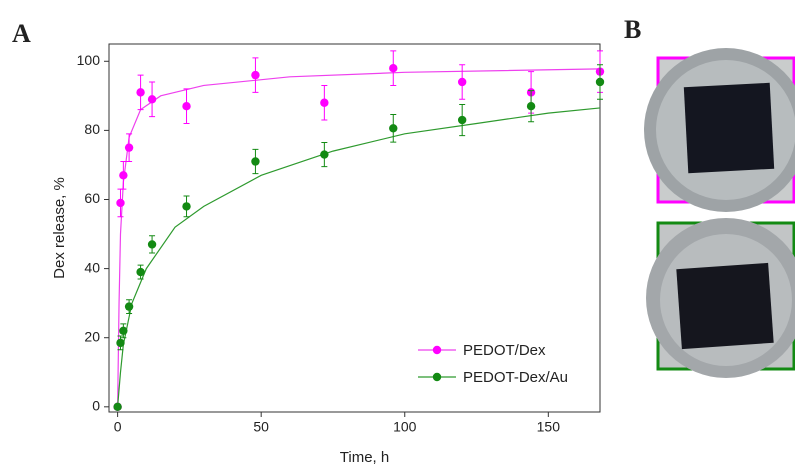  I want to click on x-tick-label: 50, so click(261, 427).